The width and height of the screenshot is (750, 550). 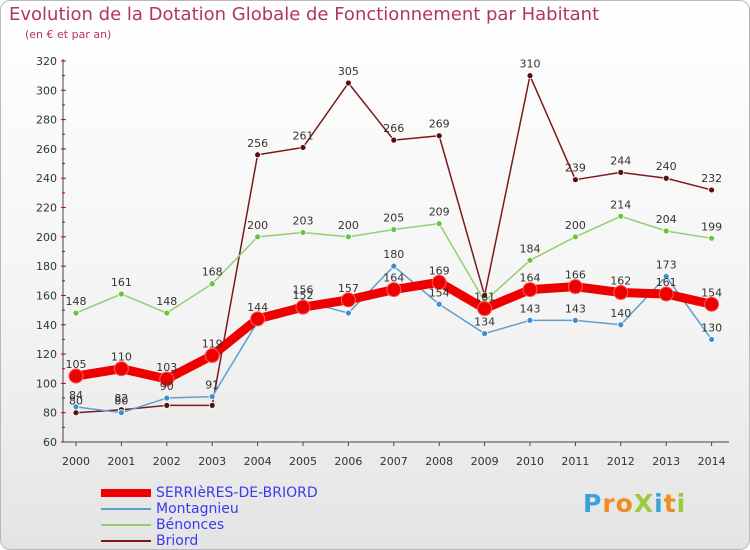 I want to click on y-tick-label: 240, so click(x=46, y=178).